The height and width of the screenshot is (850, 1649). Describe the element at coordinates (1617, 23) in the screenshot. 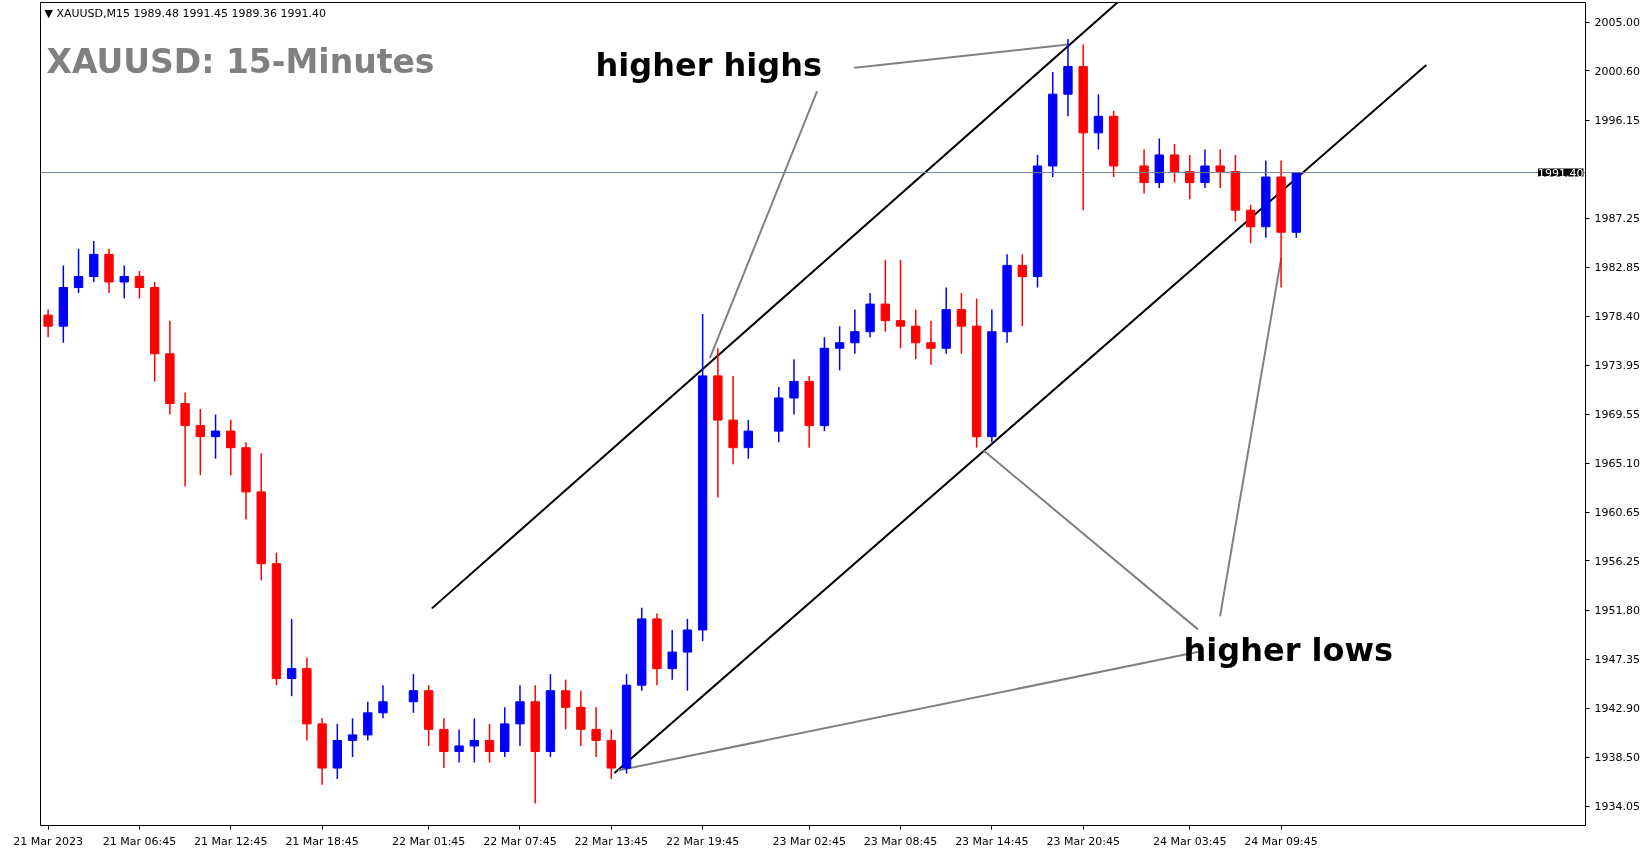

I see `y-tick-label: 2005.00` at that location.